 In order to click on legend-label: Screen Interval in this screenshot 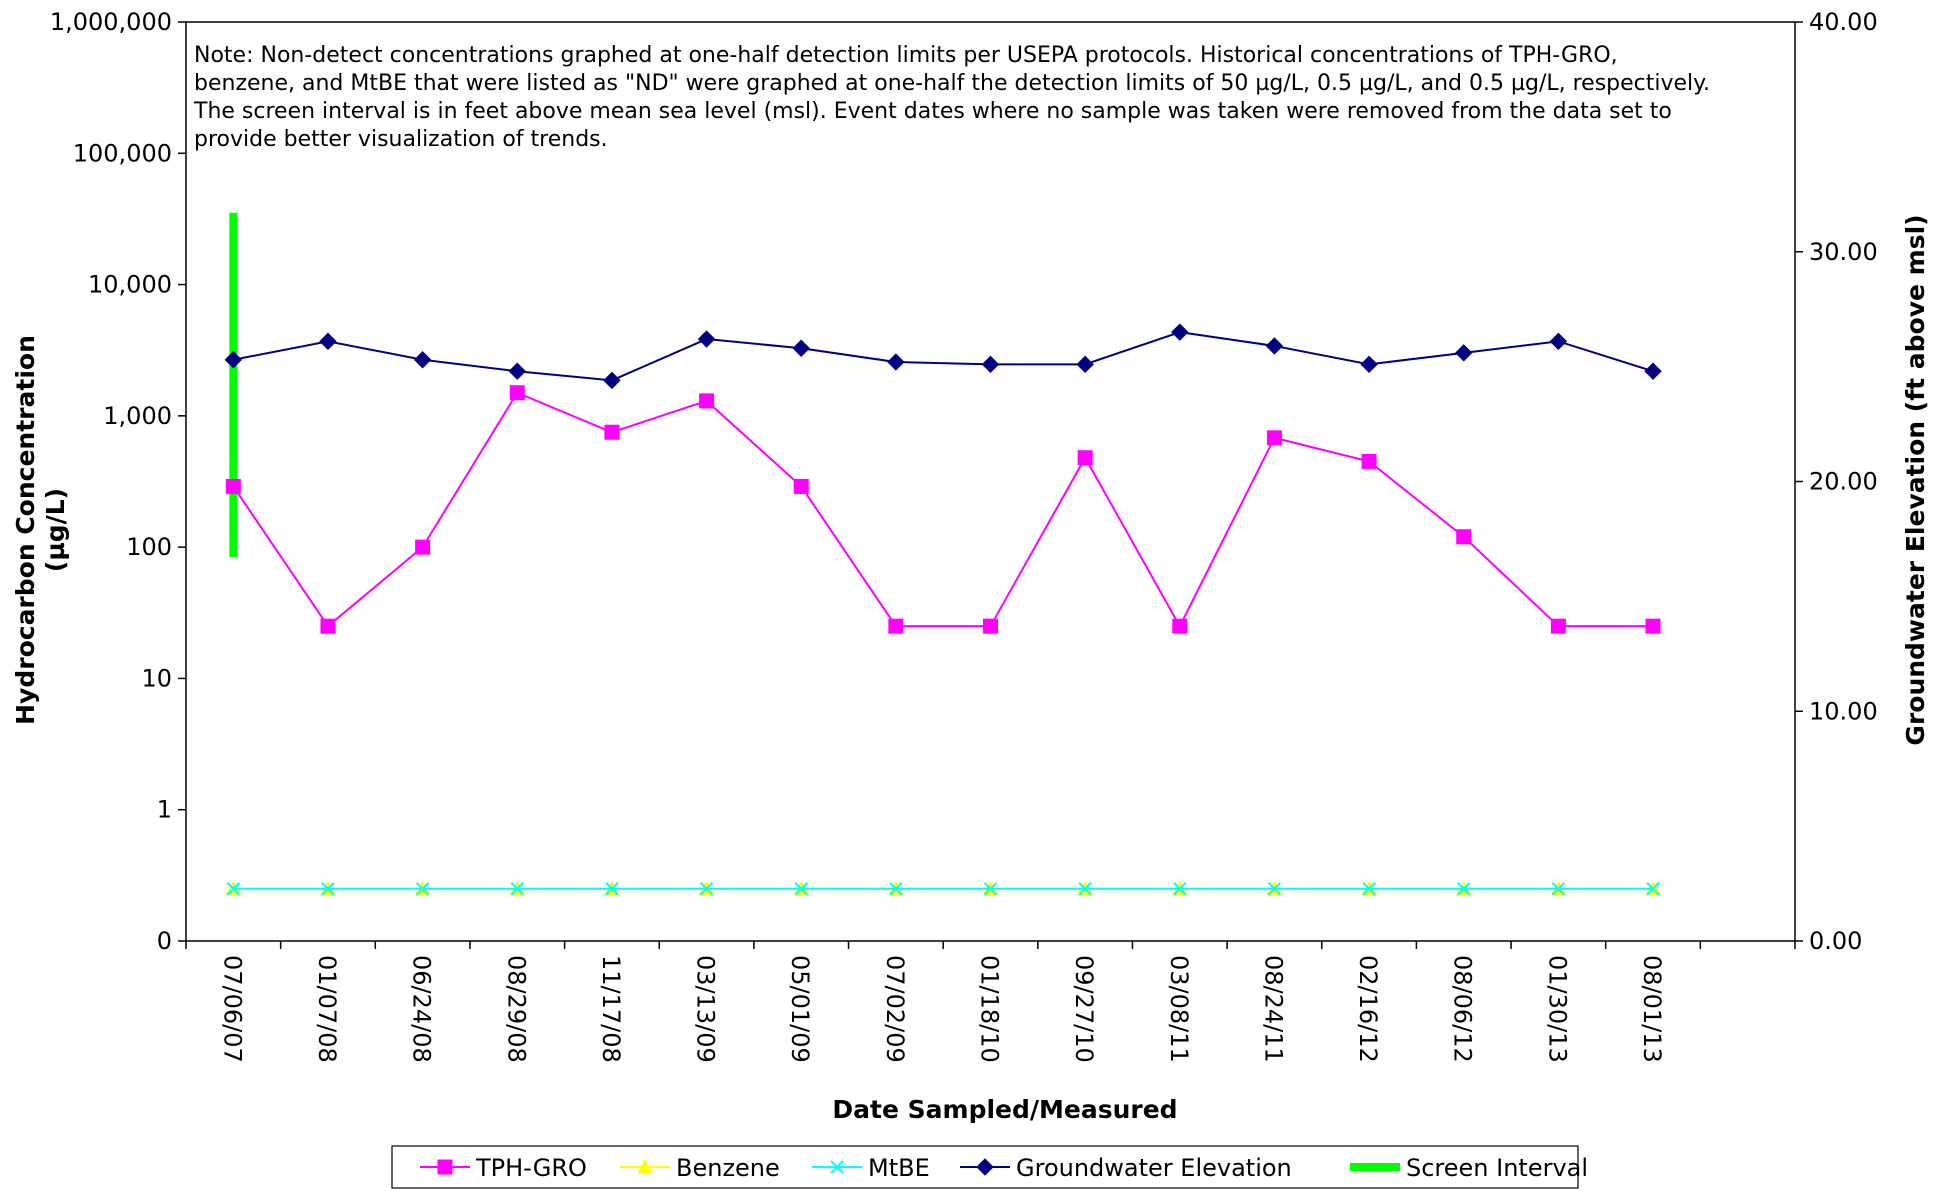, I will do `click(1497, 1168)`.